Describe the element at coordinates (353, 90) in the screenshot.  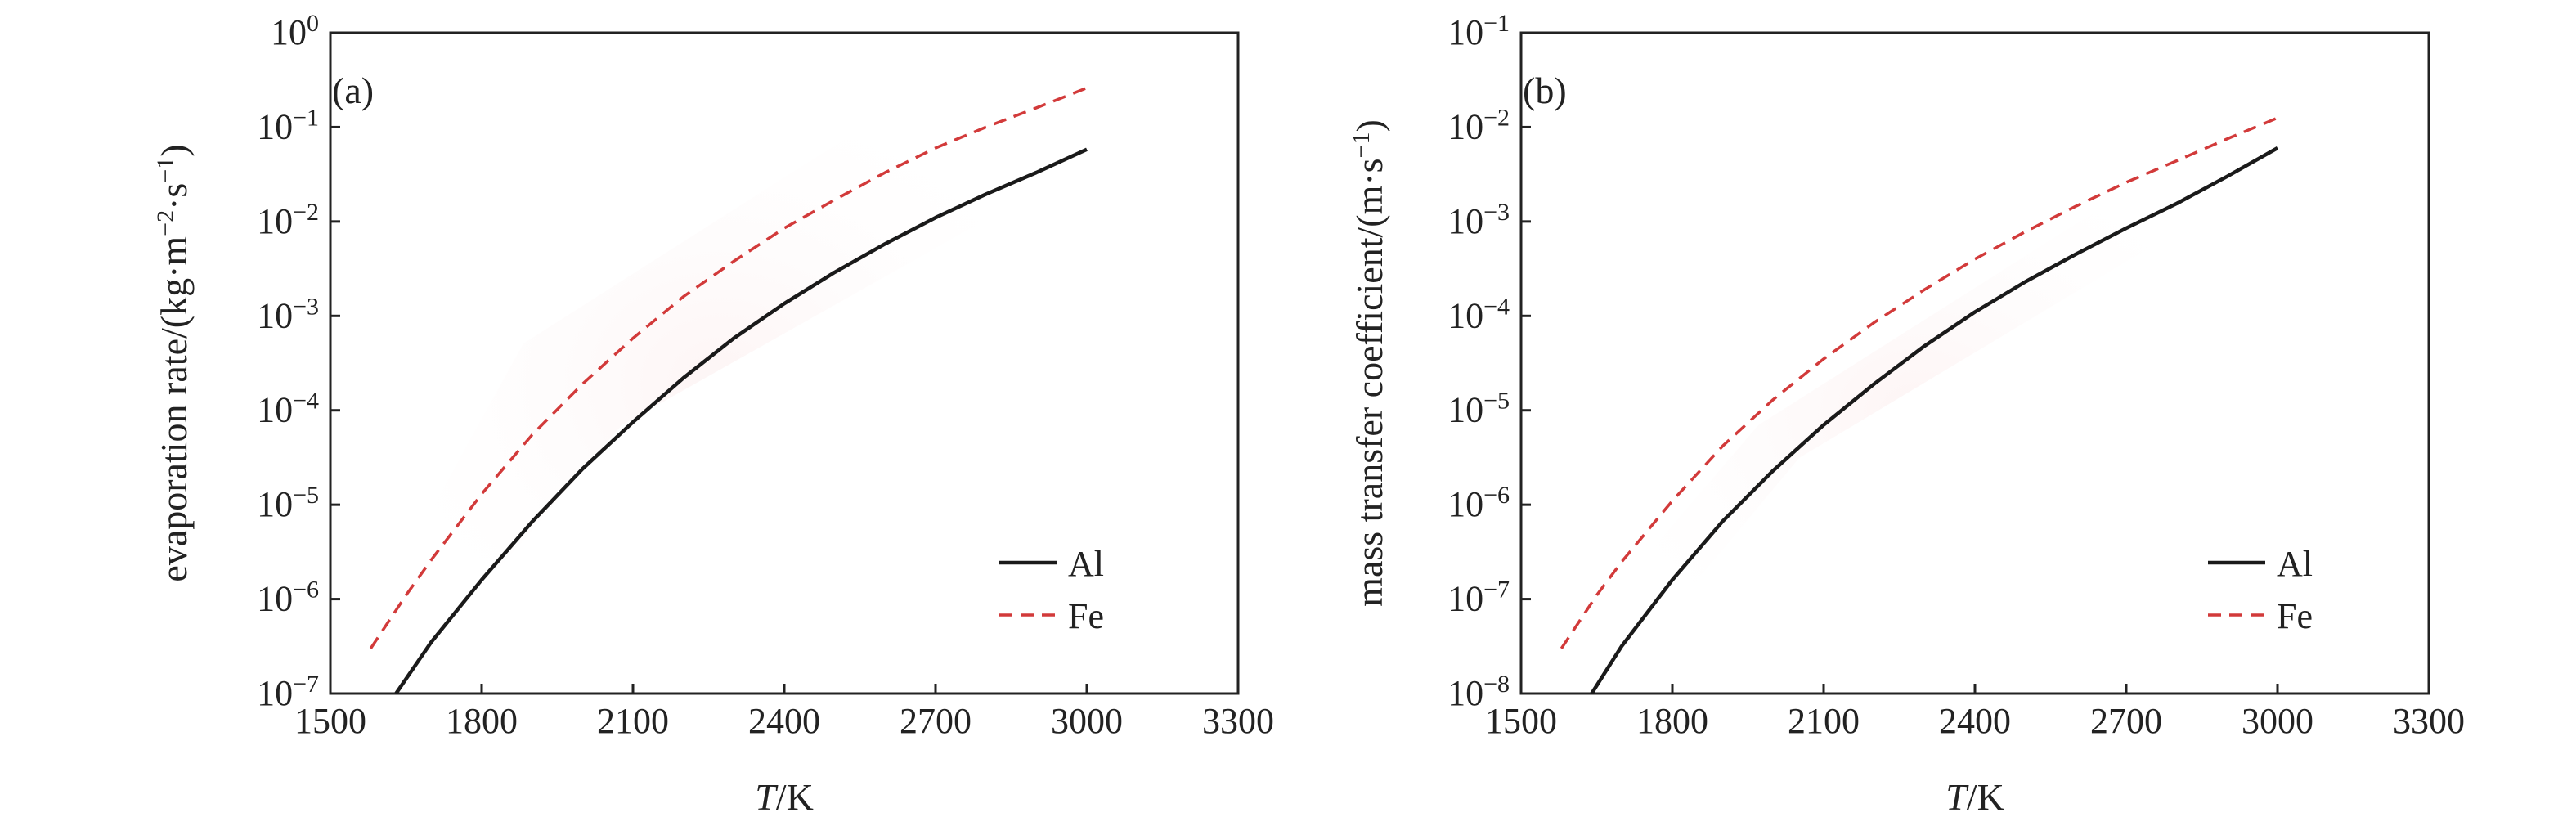
I see `panel-a-label: (a)` at that location.